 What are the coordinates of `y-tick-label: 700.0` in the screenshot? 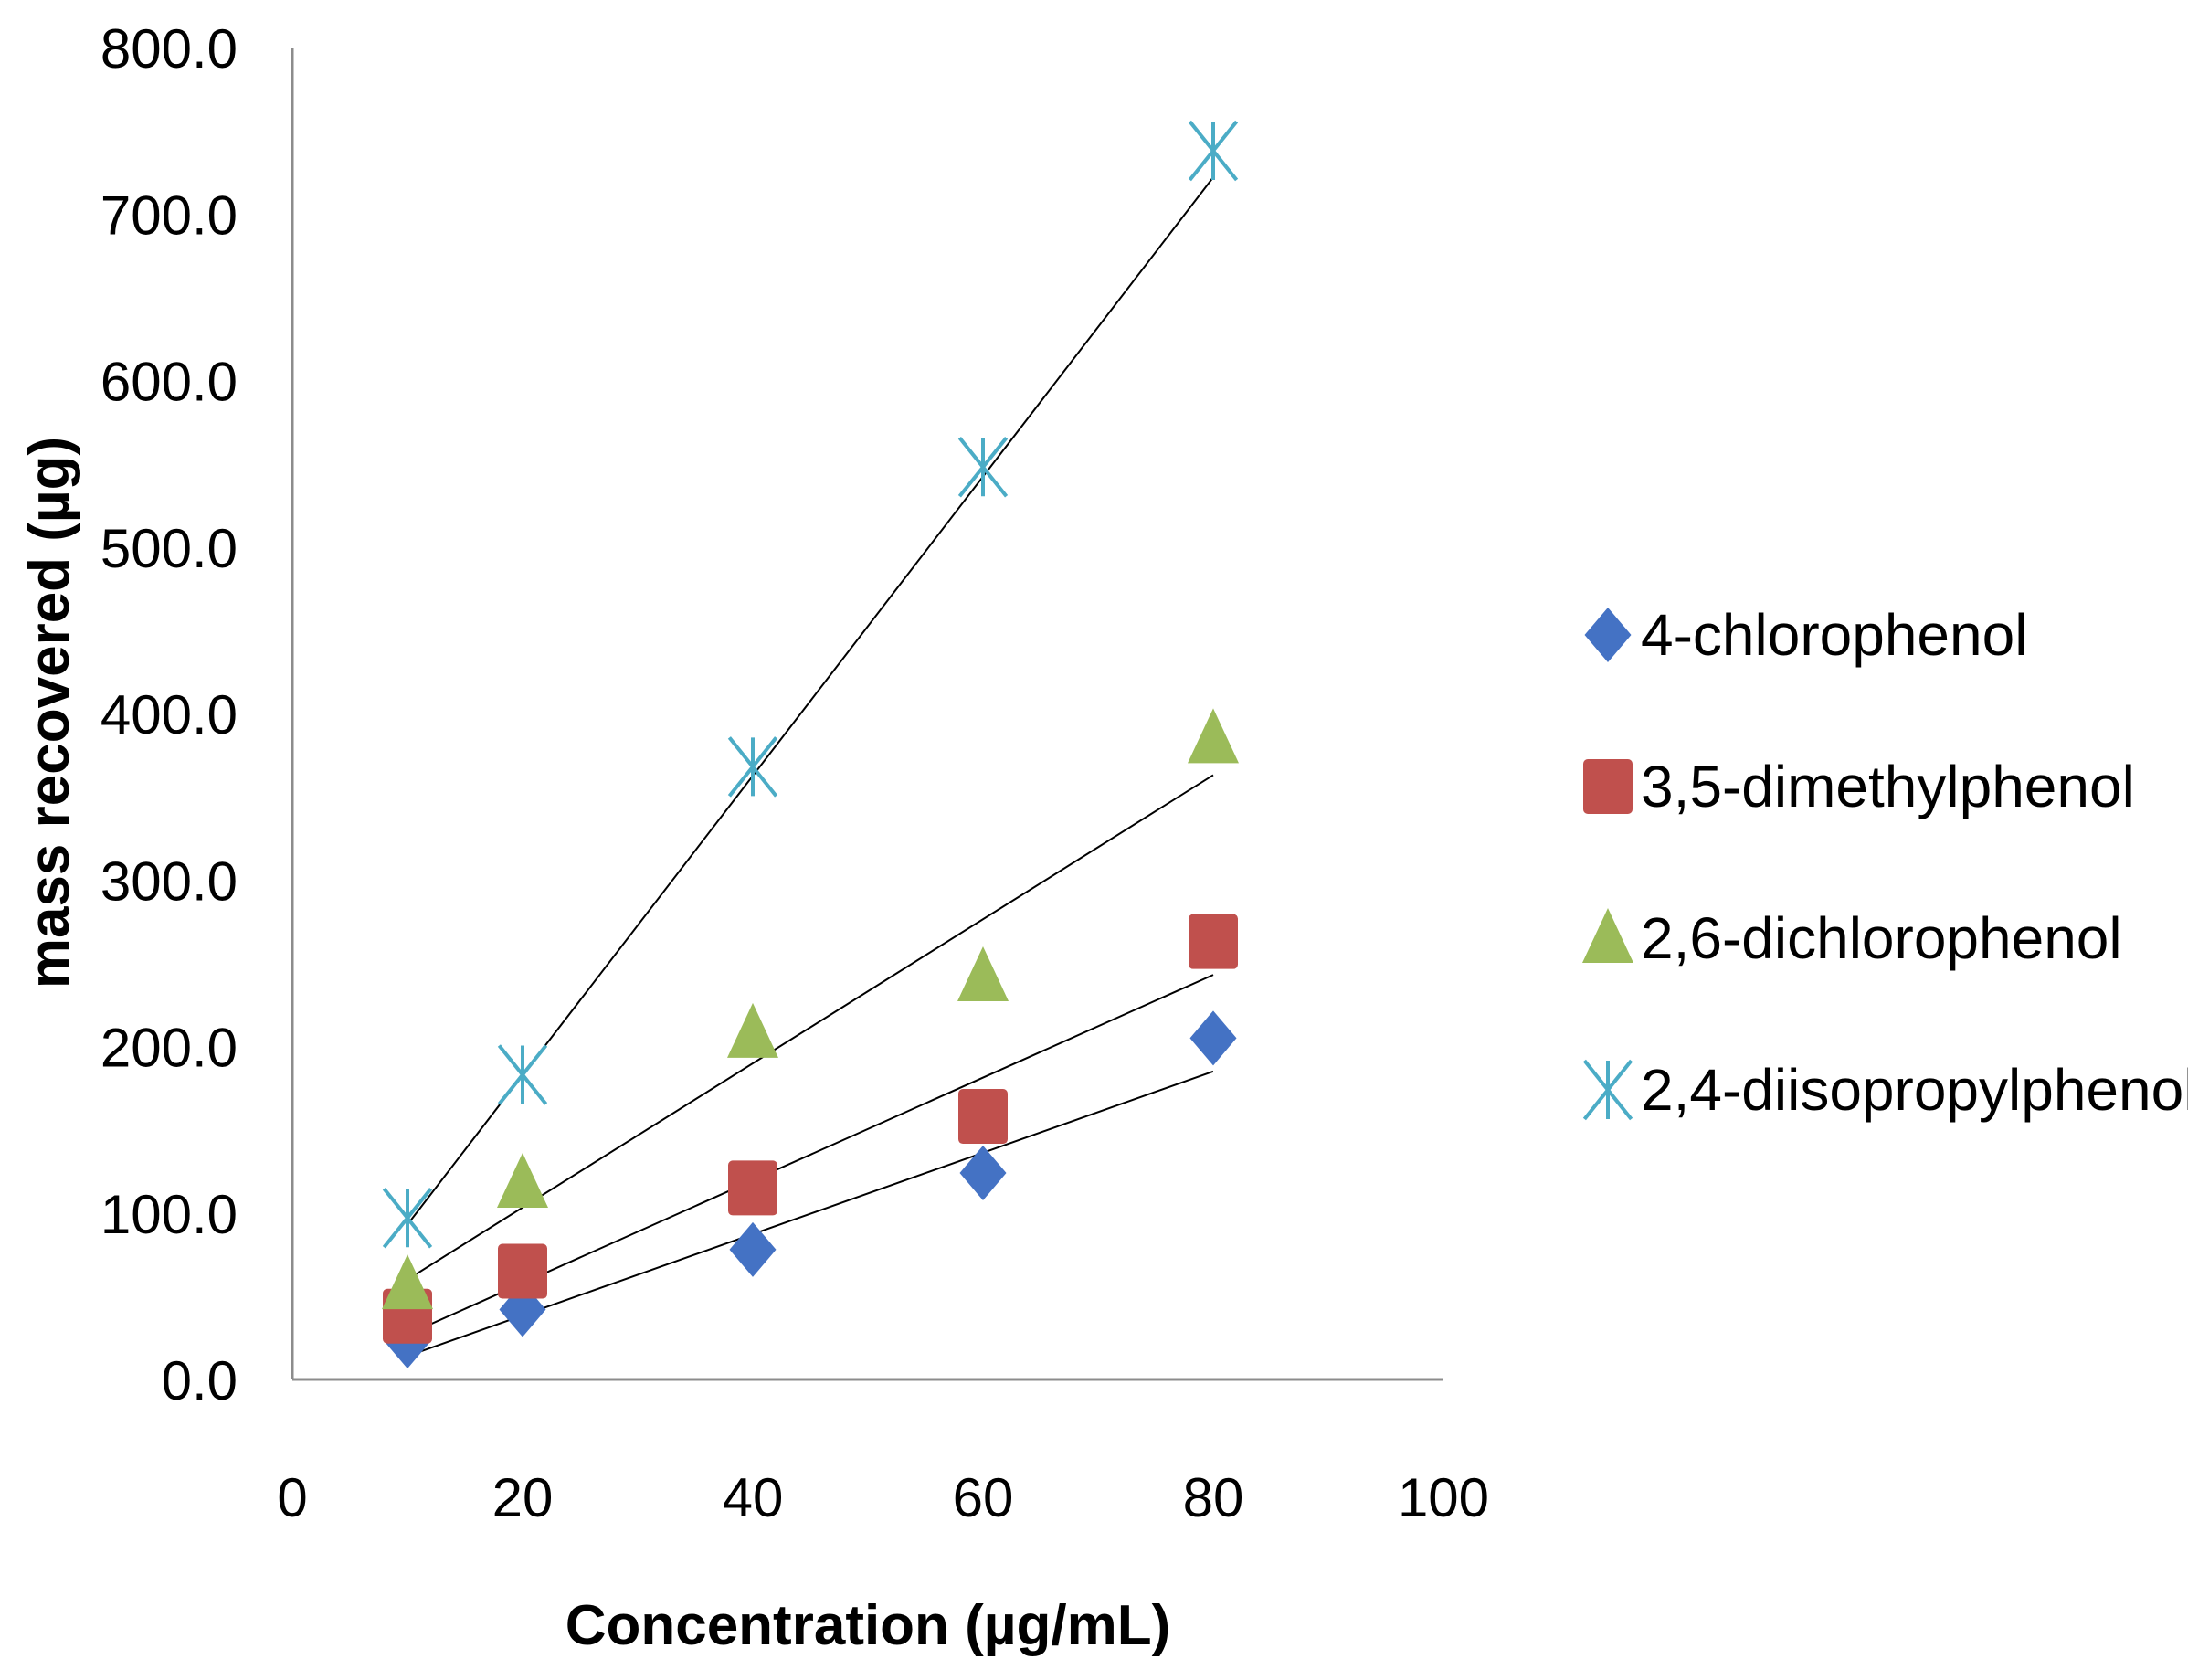 It's located at (169, 215).